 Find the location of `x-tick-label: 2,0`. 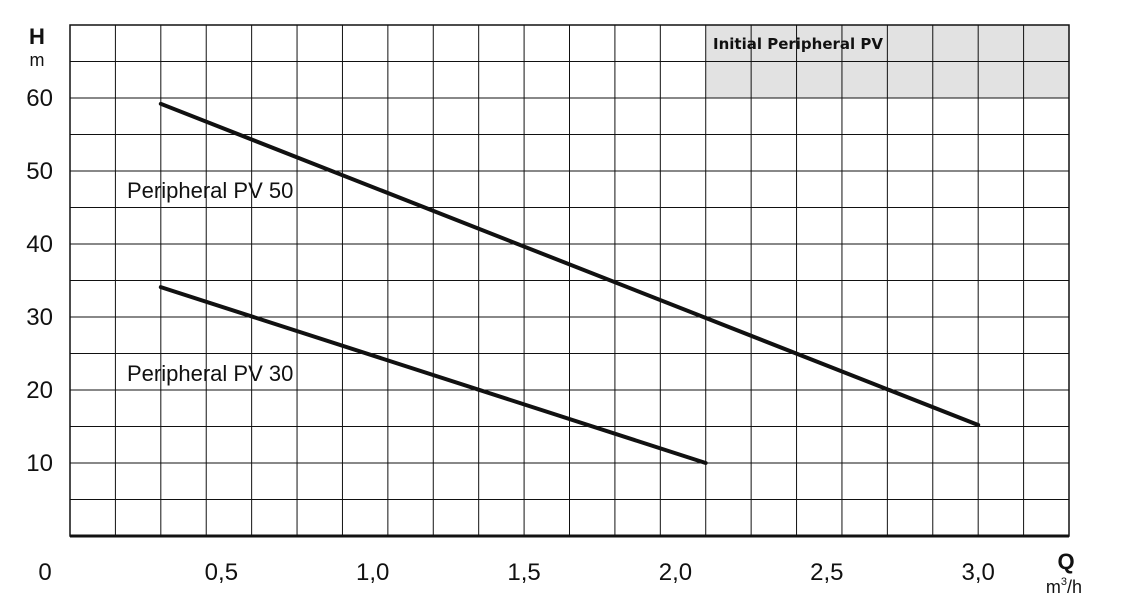

x-tick-label: 2,0 is located at coordinates (675, 572).